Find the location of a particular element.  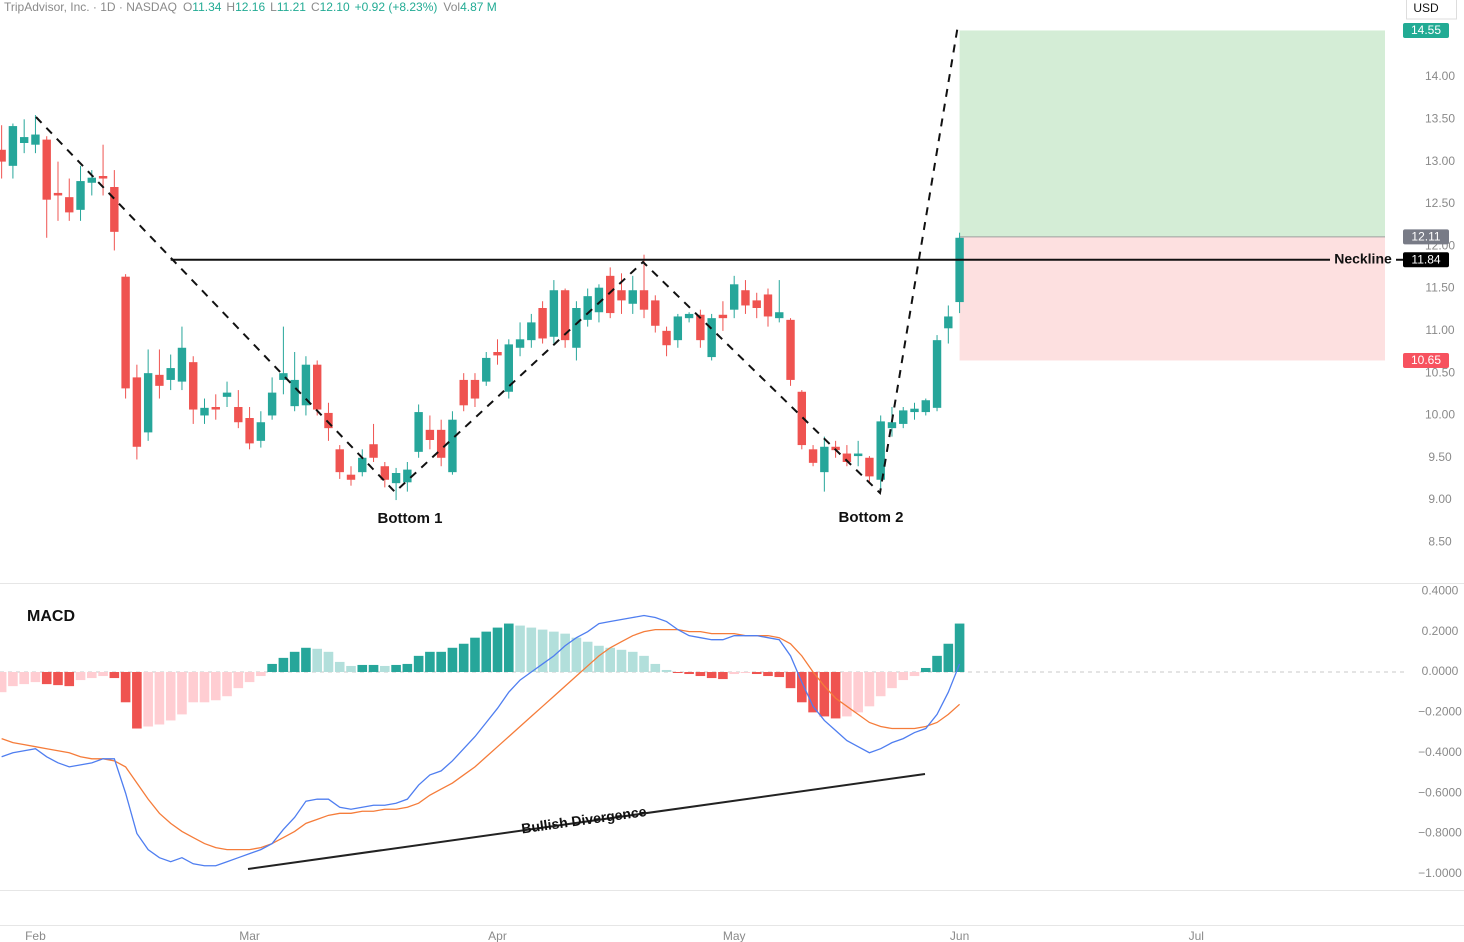

x-tick-label: Mar is located at coordinates (249, 935).